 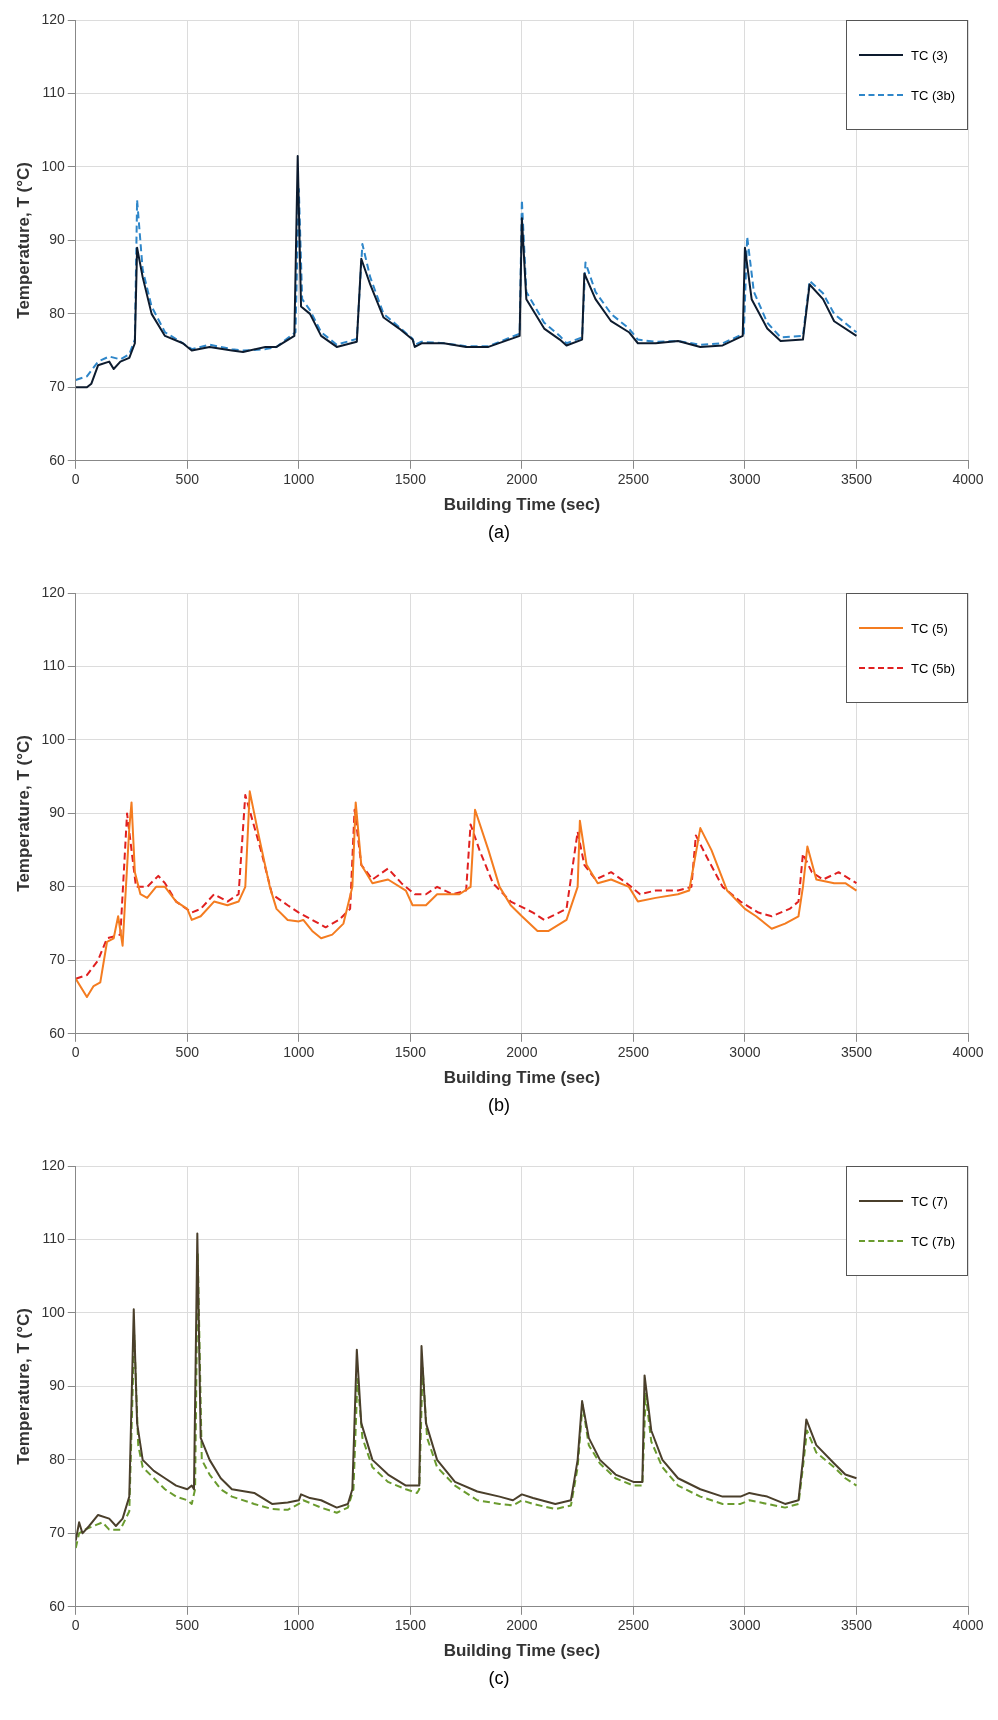 What do you see at coordinates (933, 95) in the screenshot?
I see `legend-label: TC (3b)` at bounding box center [933, 95].